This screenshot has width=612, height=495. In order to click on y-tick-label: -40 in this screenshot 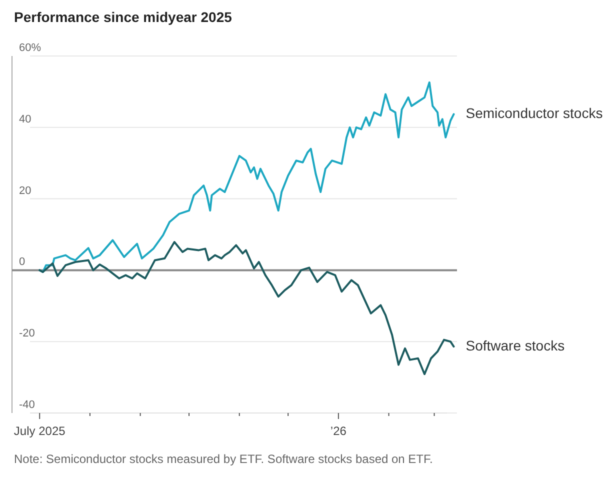, I will do `click(27, 405)`.